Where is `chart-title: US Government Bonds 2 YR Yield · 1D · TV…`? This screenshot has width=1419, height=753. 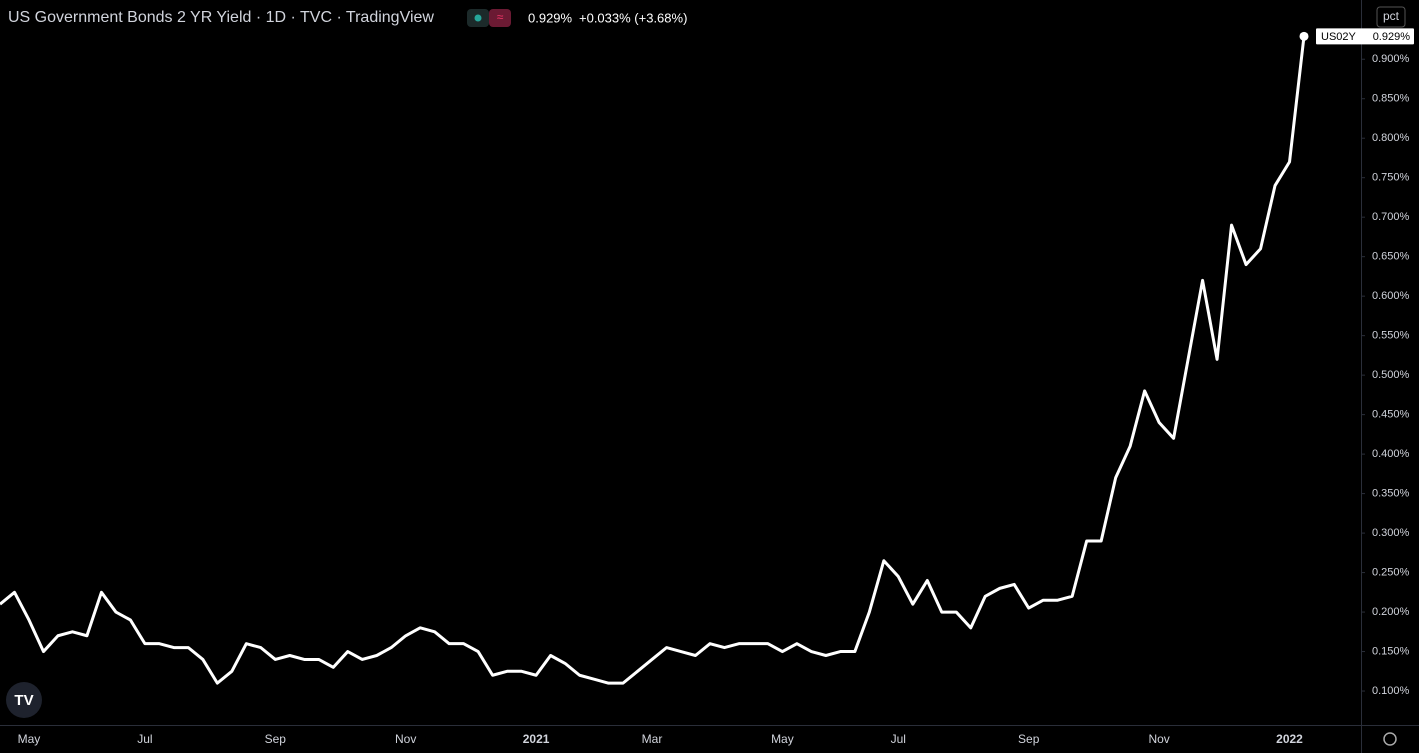 chart-title: US Government Bonds 2 YR Yield · 1D · TV… is located at coordinates (221, 17).